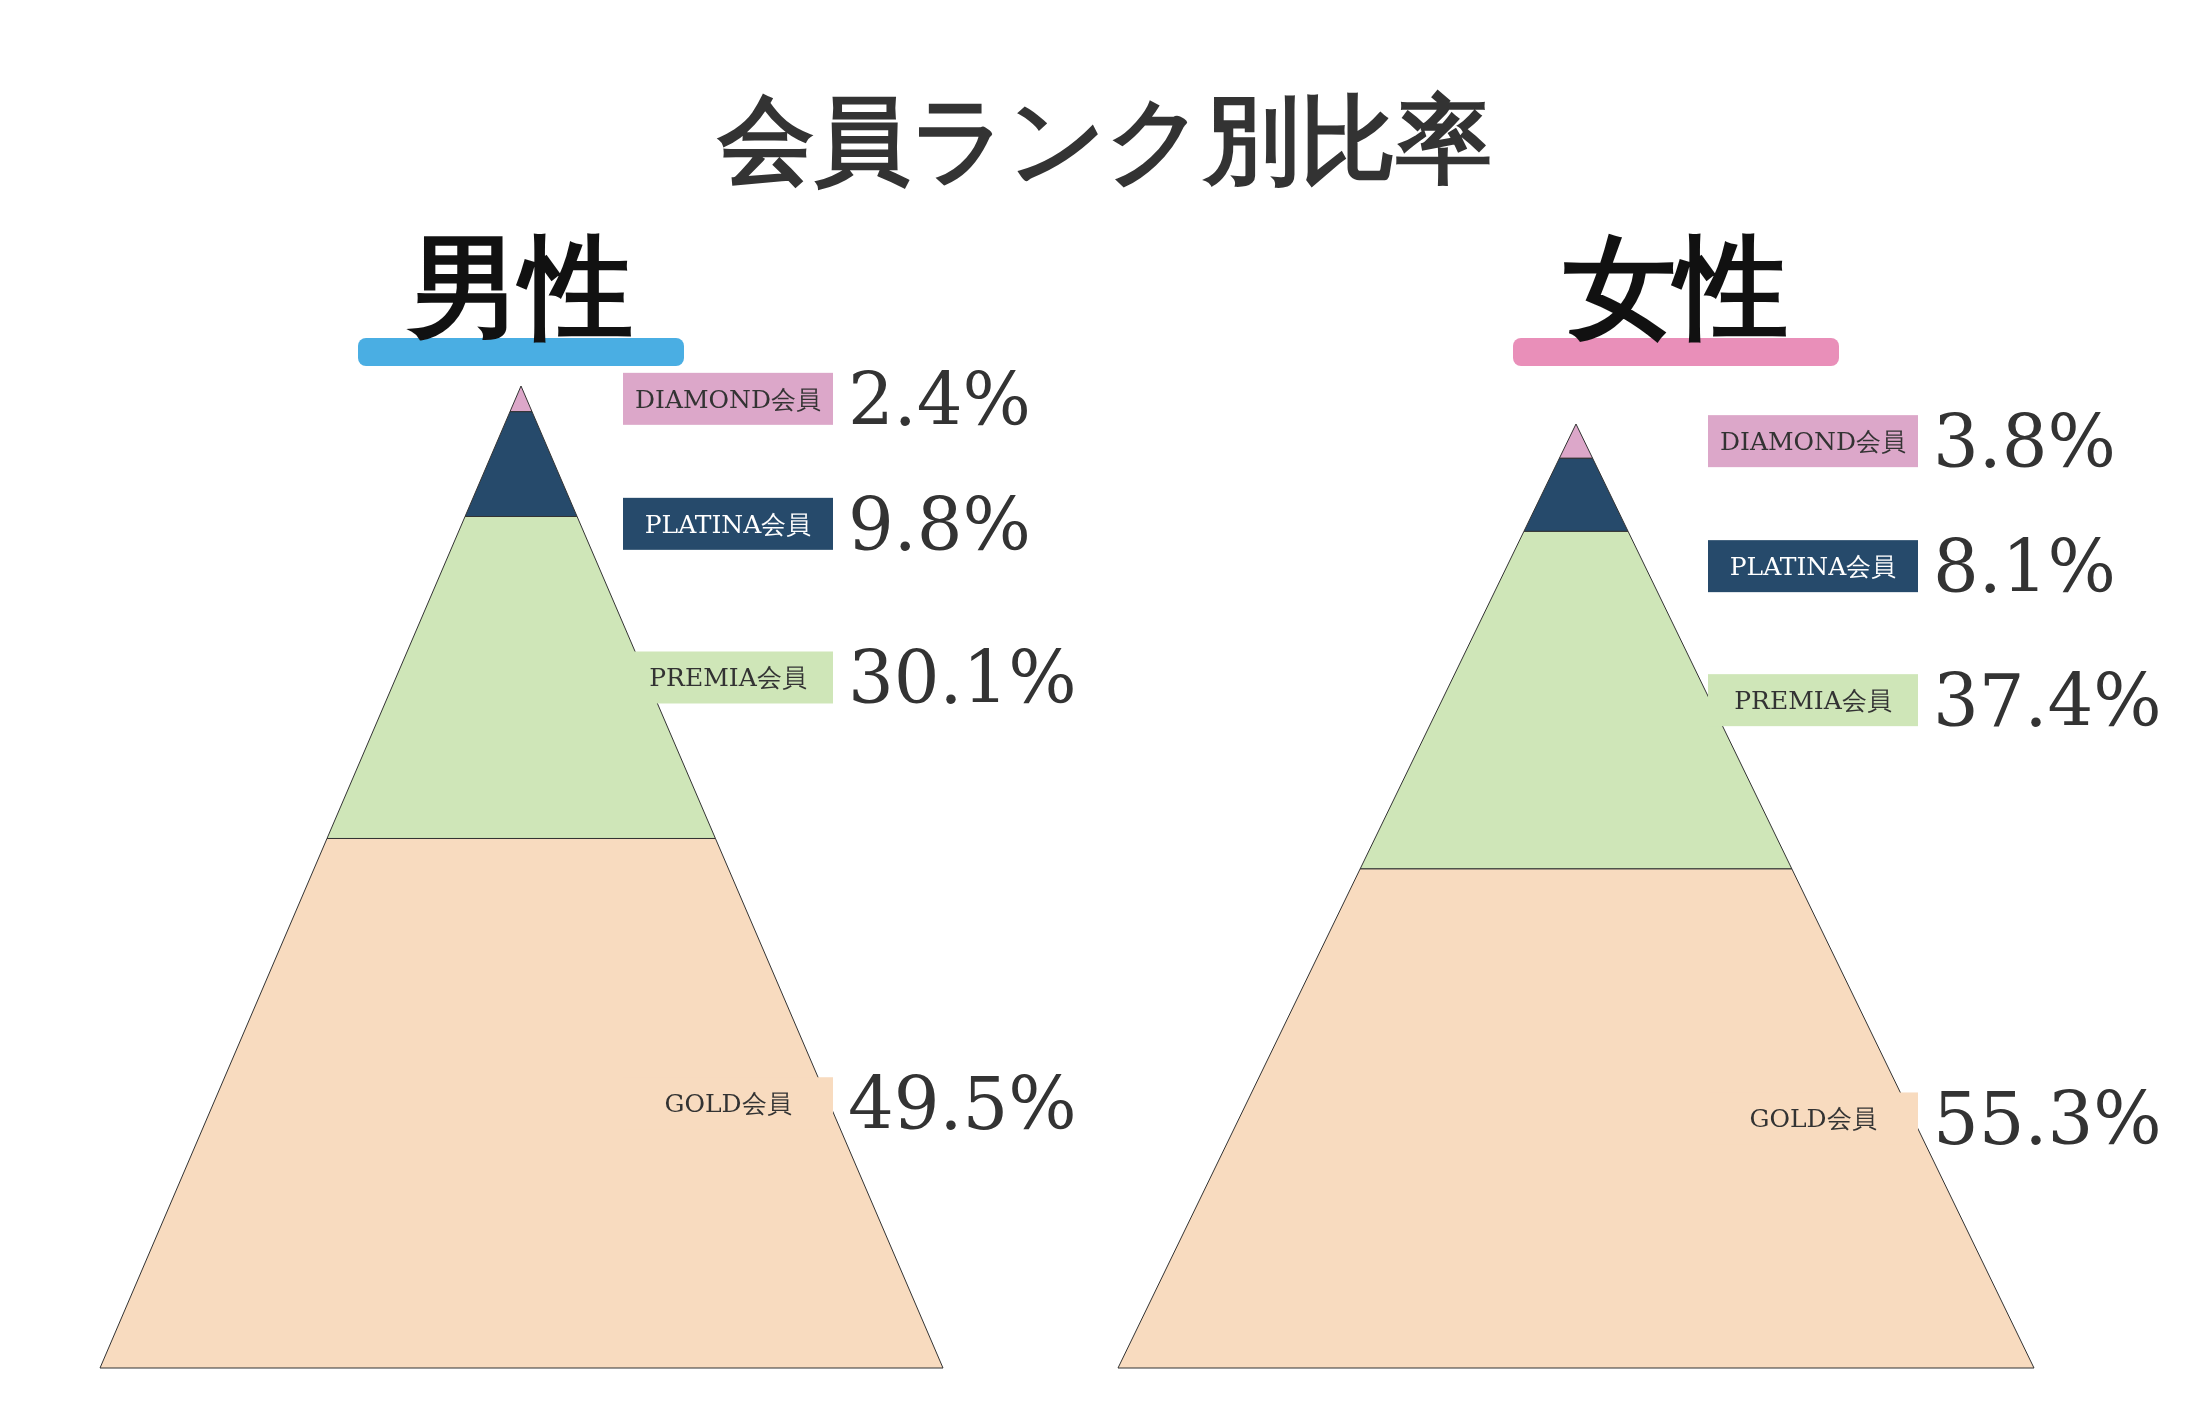  I want to click on data-label: 8.1%, so click(2024, 567).